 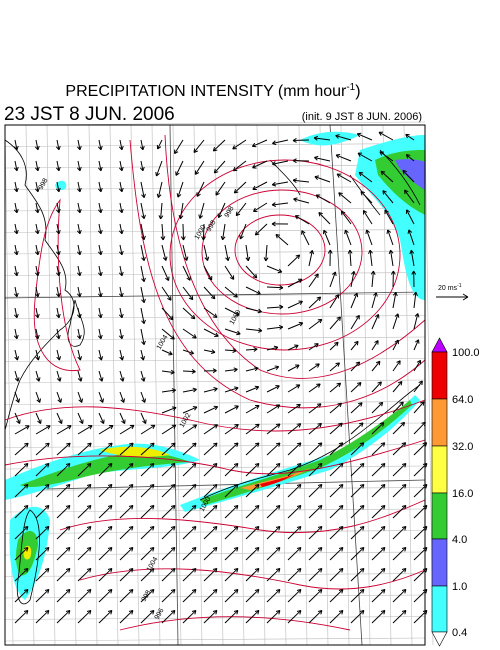 I want to click on colorbar-segment, so click(x=439, y=516).